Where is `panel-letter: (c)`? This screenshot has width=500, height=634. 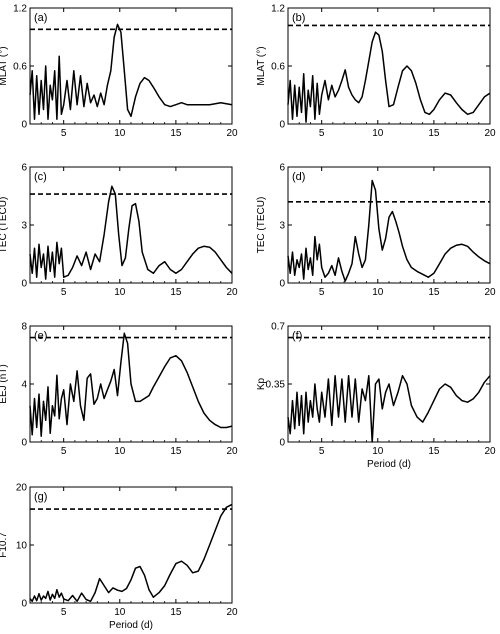 panel-letter: (c) is located at coordinates (40, 177).